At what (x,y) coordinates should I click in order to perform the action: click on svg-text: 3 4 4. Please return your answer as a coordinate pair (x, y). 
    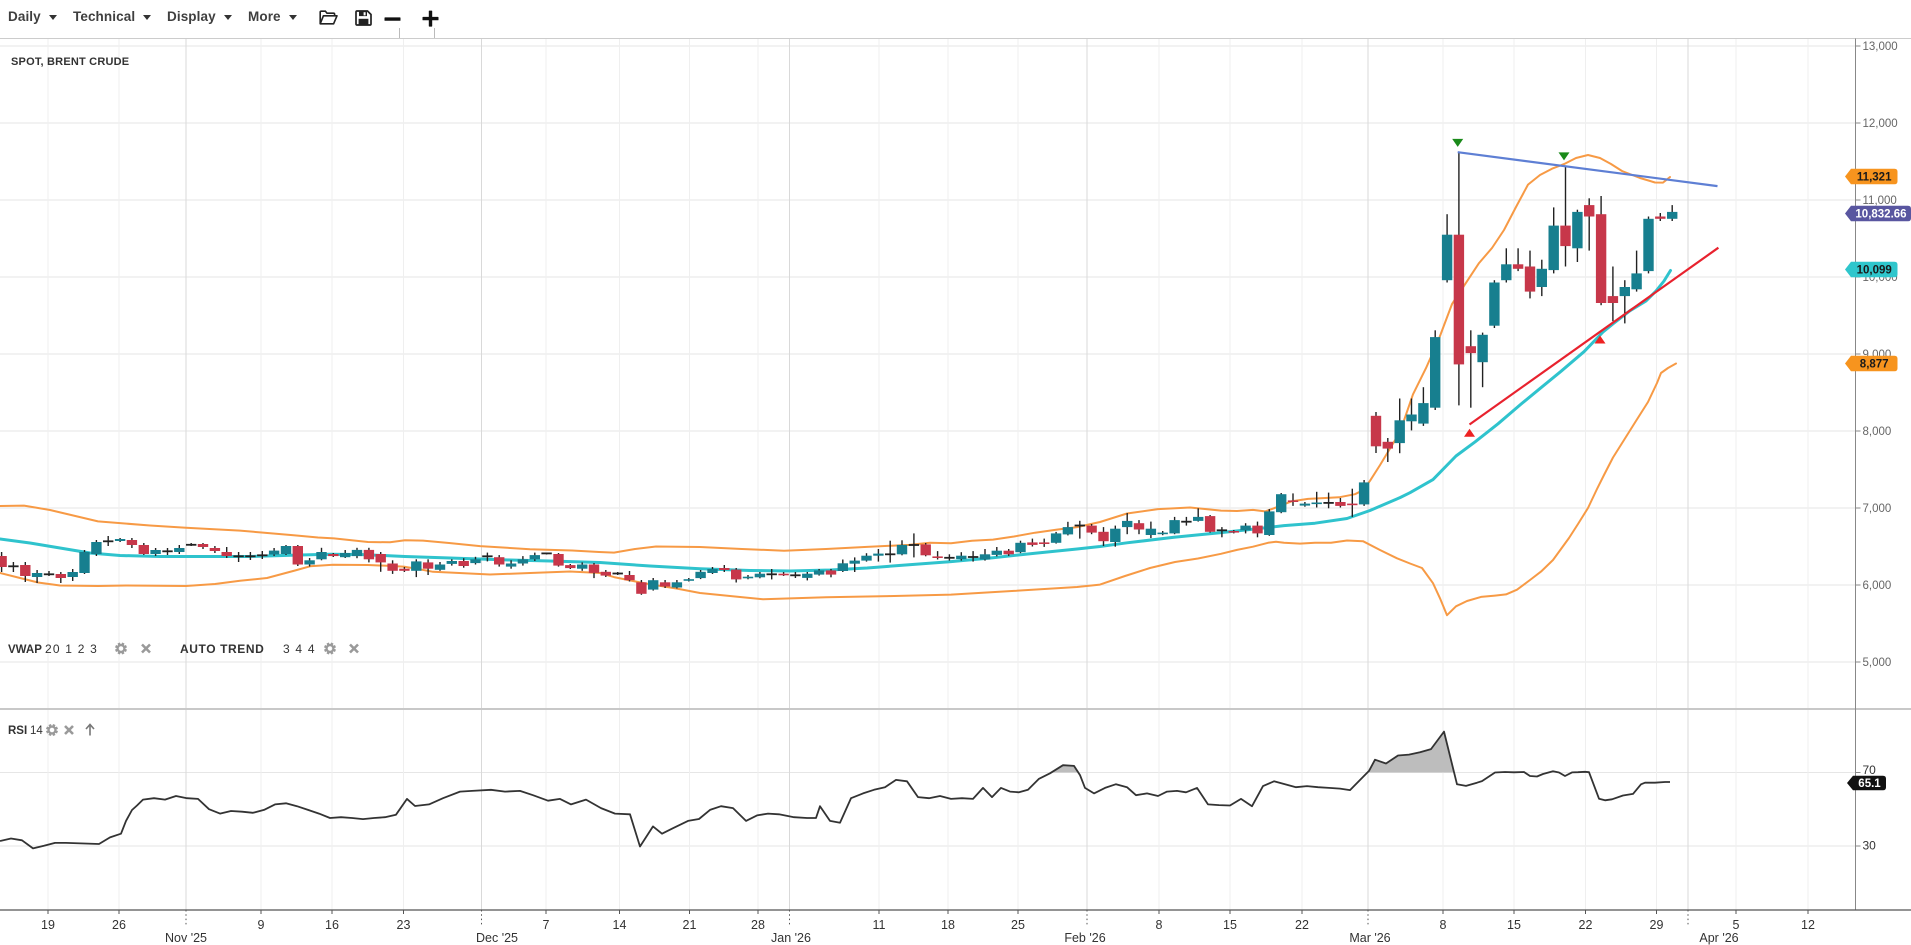
    Looking at the image, I should click on (299, 649).